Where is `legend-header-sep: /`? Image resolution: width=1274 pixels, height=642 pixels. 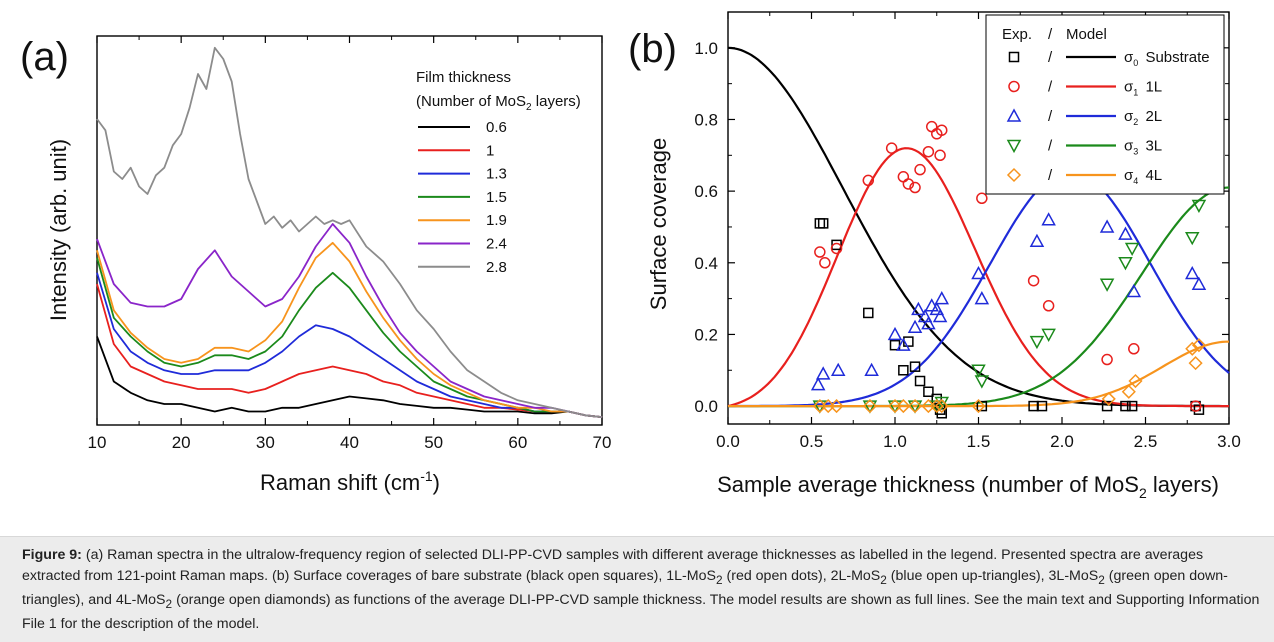 legend-header-sep: / is located at coordinates (1050, 34).